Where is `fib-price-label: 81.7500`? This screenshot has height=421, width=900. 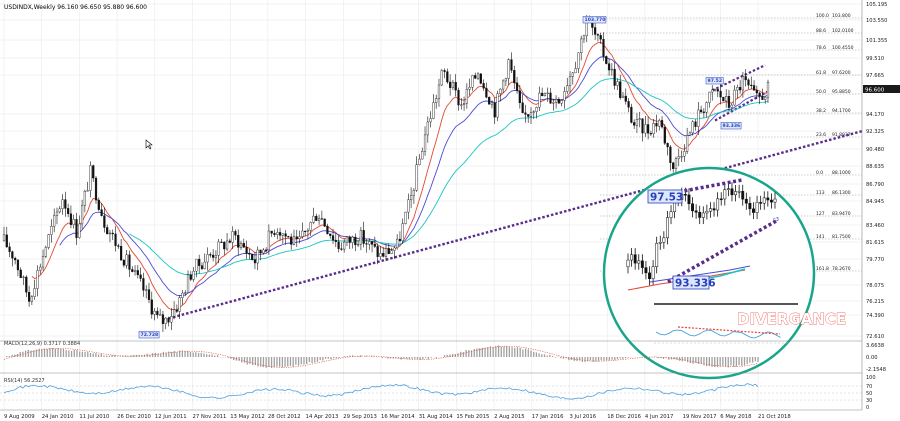
fib-price-label: 81.7500 is located at coordinates (841, 237).